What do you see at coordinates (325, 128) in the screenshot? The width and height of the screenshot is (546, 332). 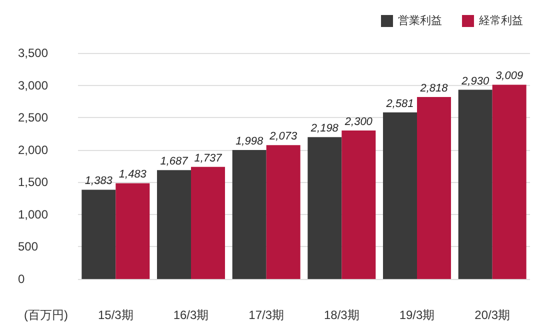 I see `data-label: 2,198` at bounding box center [325, 128].